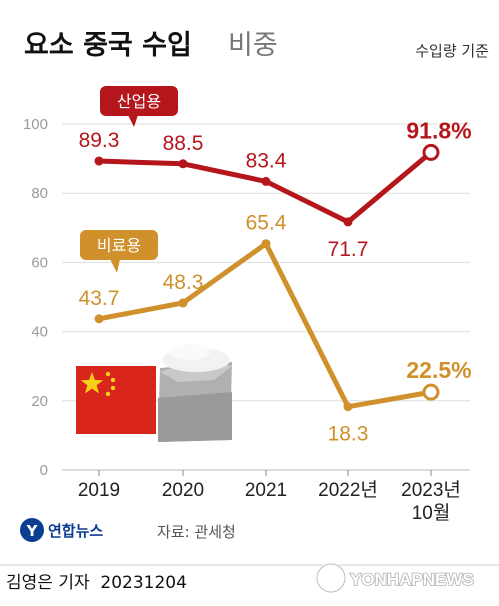 Image resolution: width=499 pixels, height=606 pixels. Describe the element at coordinates (348, 249) in the screenshot. I see `data-label: 71.7` at that location.